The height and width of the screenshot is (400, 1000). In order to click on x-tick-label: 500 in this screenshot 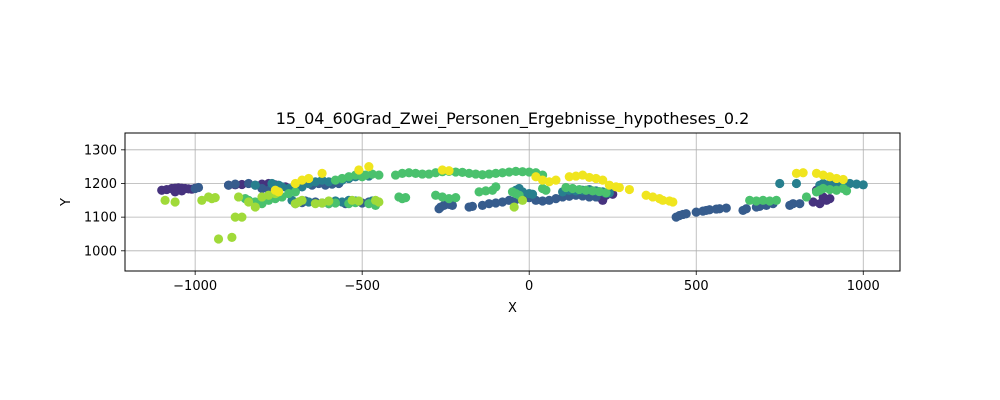, I will do `click(696, 286)`.